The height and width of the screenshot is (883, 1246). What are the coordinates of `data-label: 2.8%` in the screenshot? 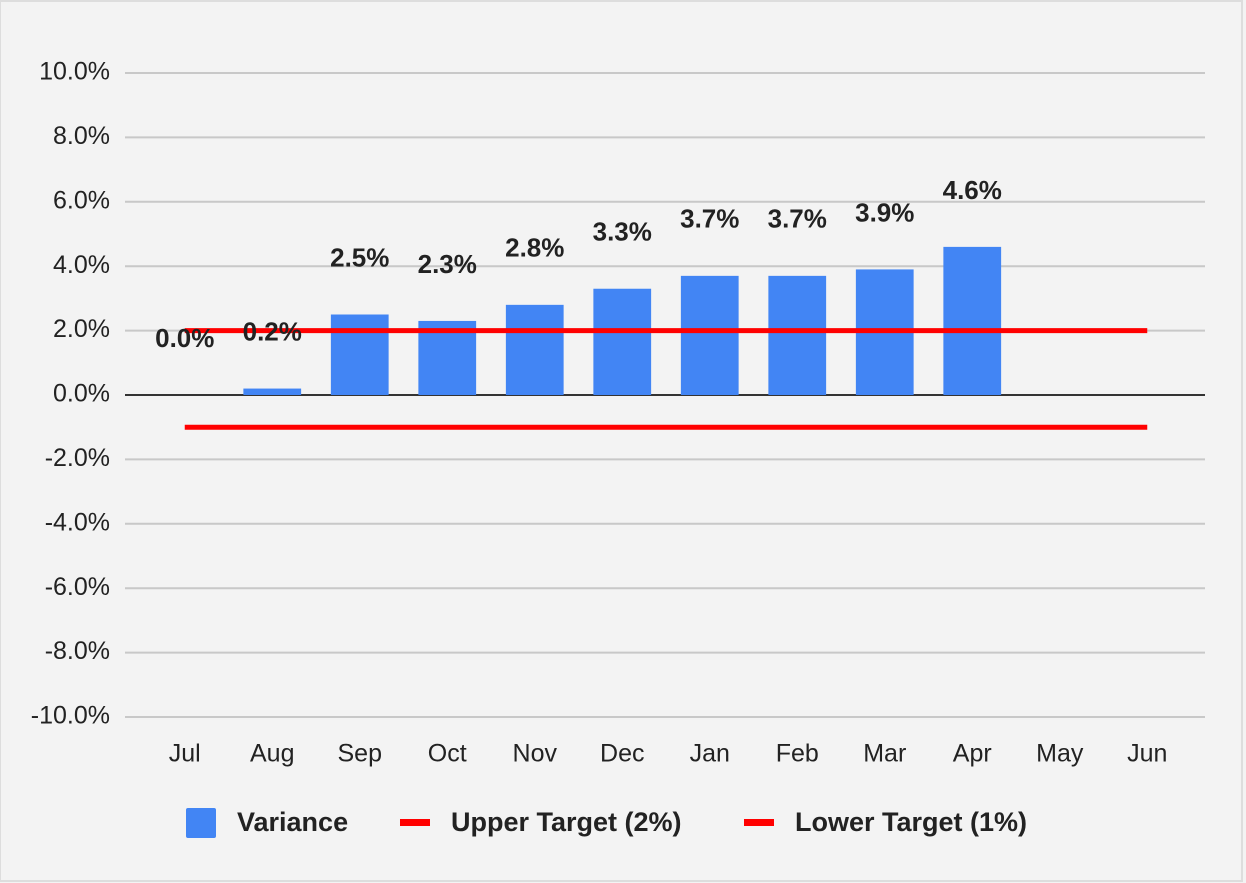 It's located at (534, 248).